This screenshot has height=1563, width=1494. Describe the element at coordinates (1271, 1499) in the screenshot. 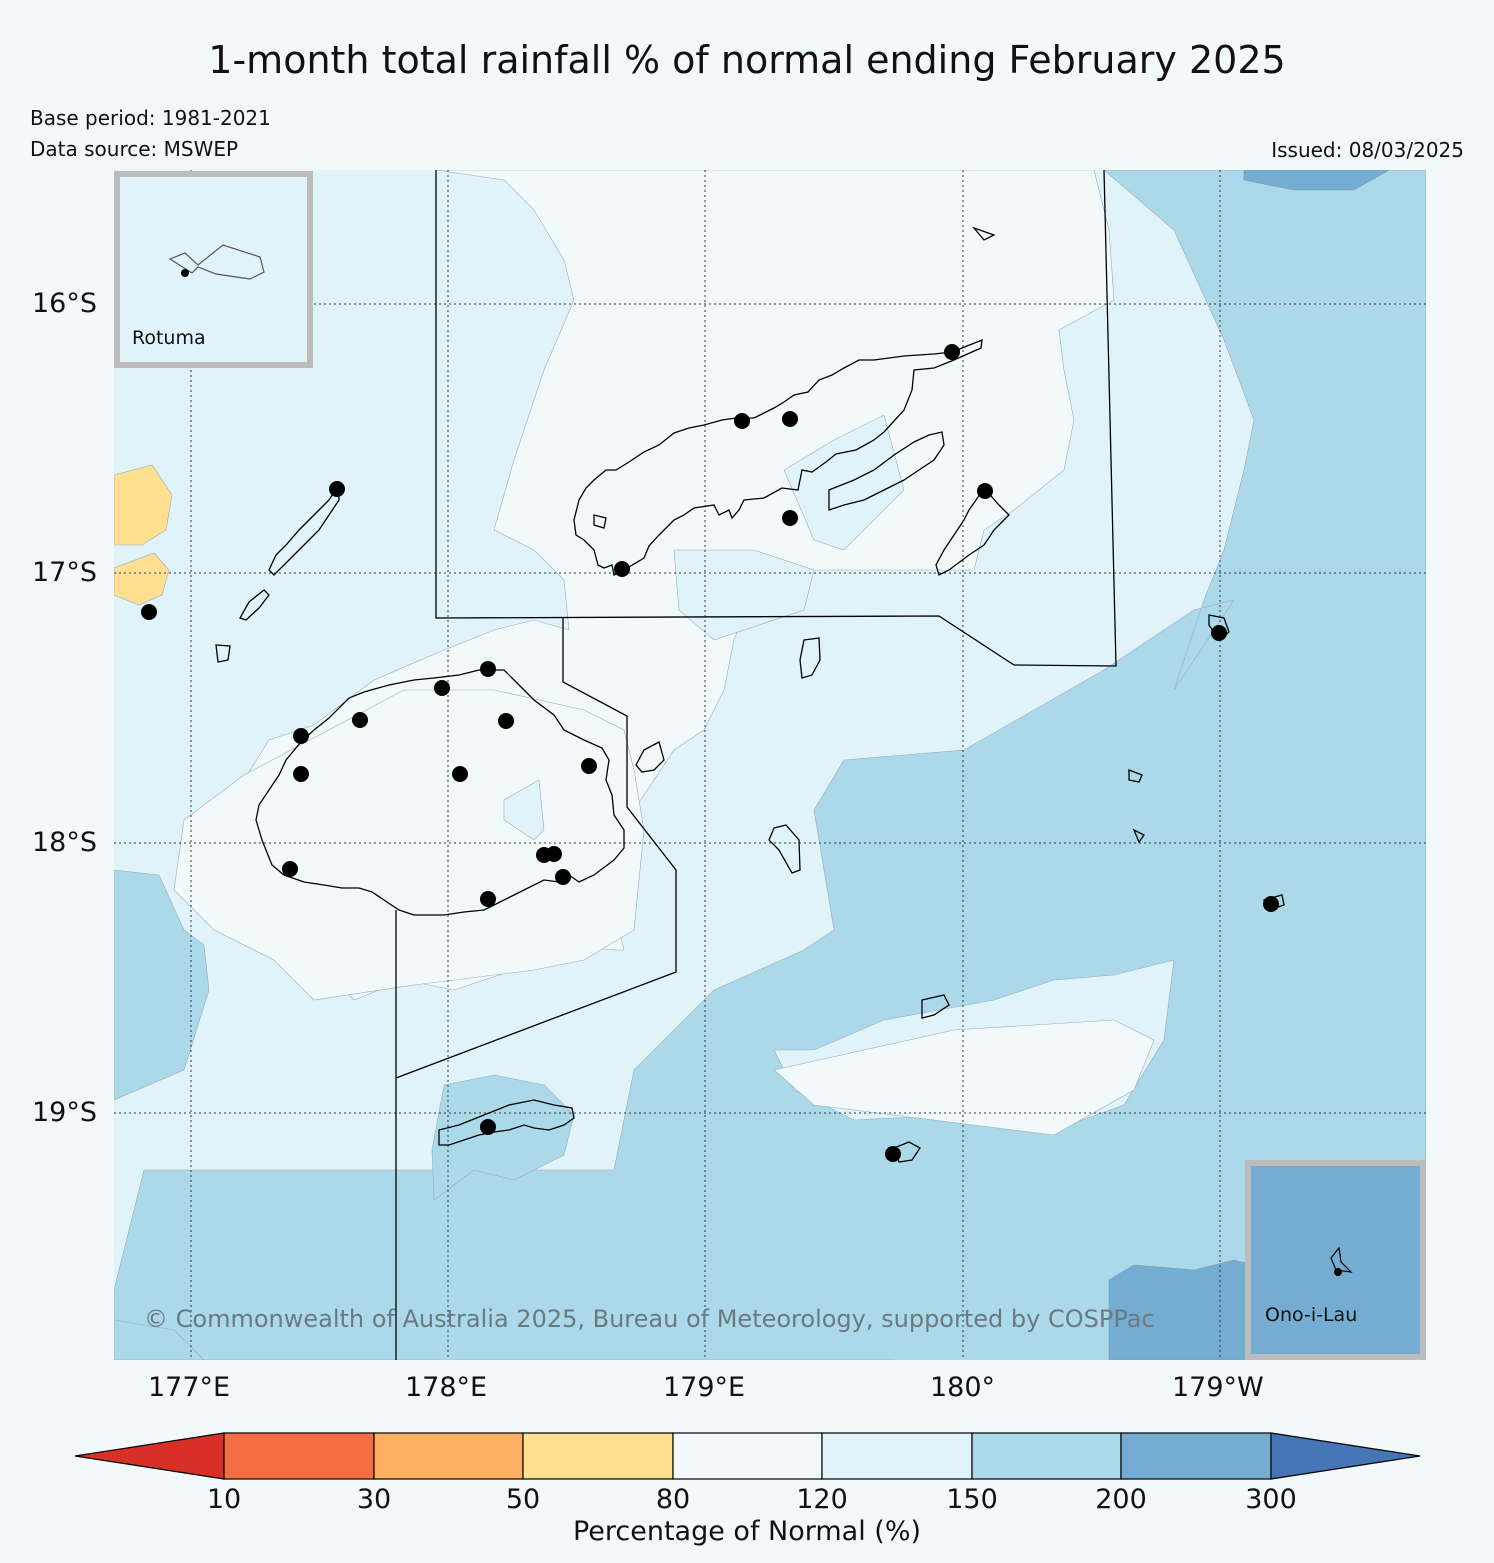

I see `colorbar-tick-300: 300` at that location.